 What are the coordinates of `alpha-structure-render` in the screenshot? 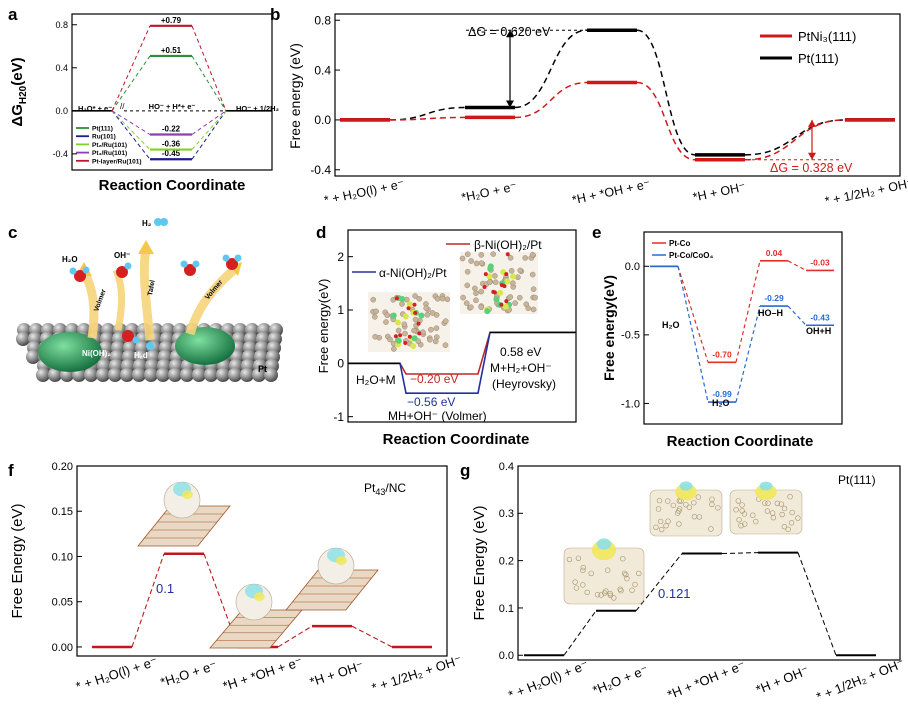 It's located at (409, 322).